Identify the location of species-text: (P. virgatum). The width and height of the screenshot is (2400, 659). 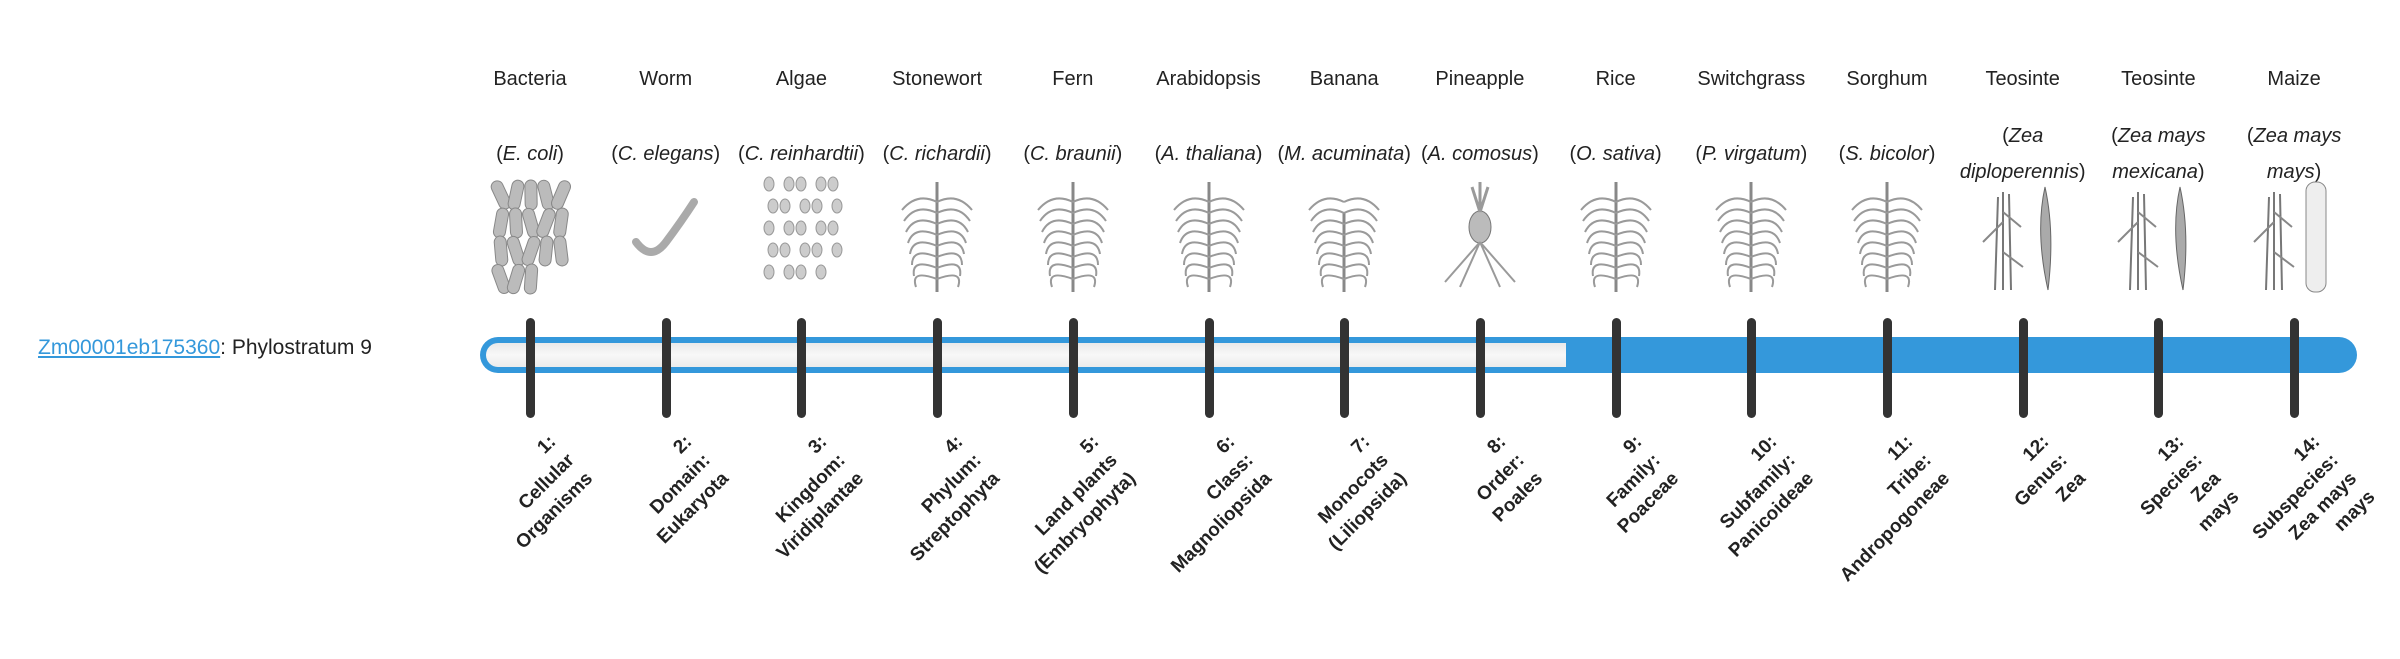
(1751, 154).